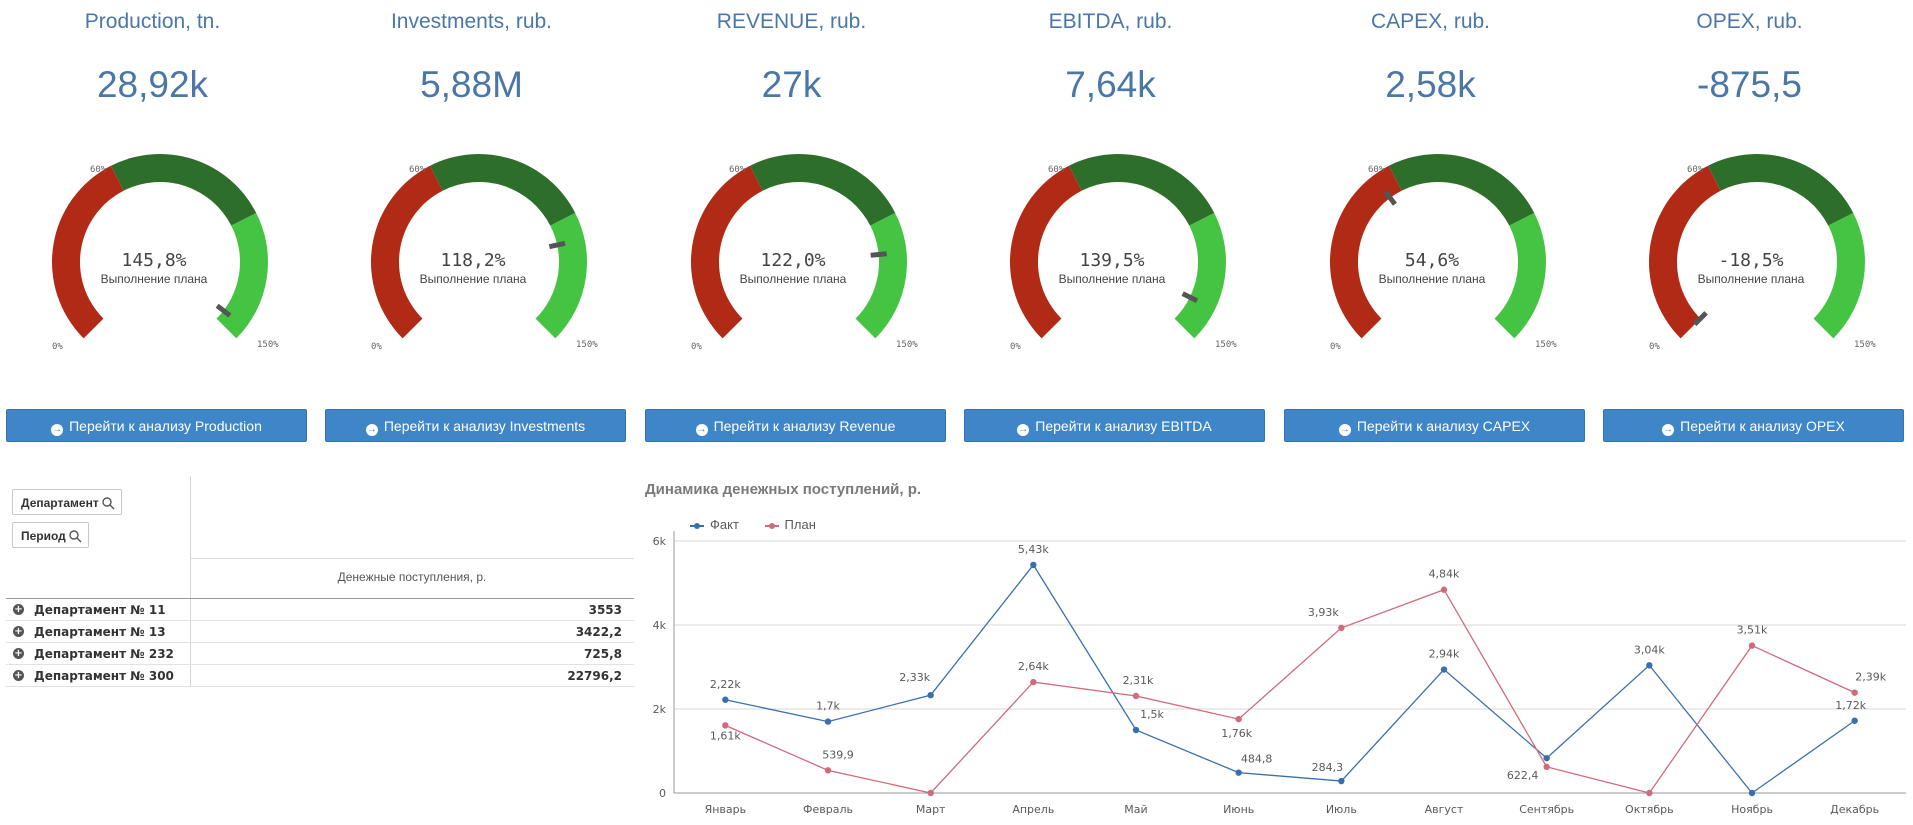 The image size is (1913, 825). I want to click on gauge: -18,5%Выполнение плана 0% 60% 150%, so click(1762, 253).